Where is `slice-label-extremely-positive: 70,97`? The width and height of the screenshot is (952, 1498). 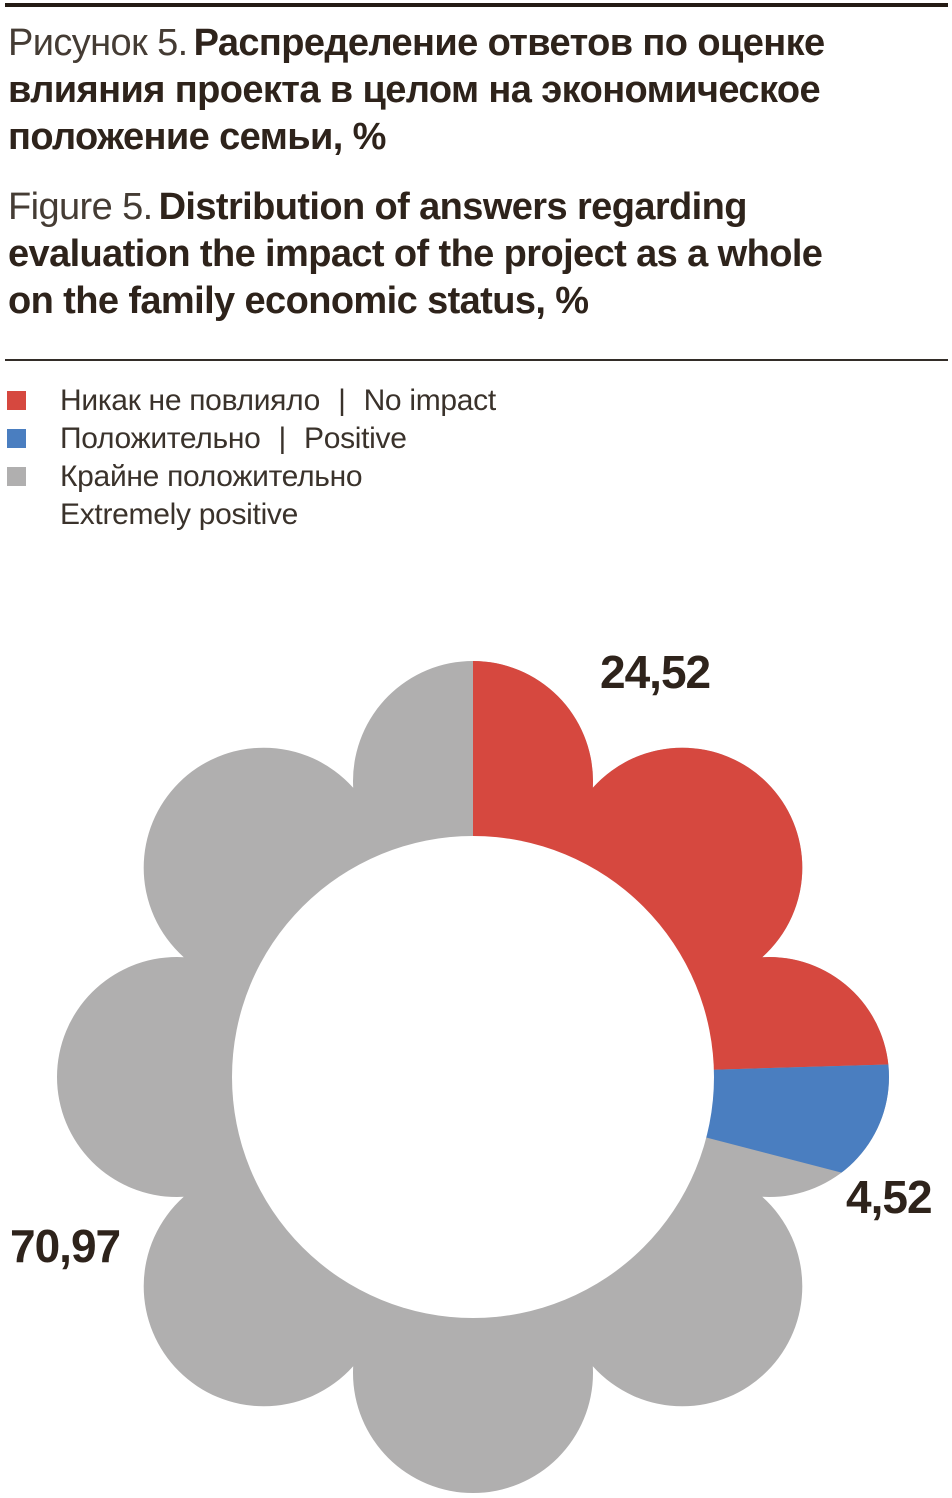
slice-label-extremely-positive: 70,97 is located at coordinates (65, 1246).